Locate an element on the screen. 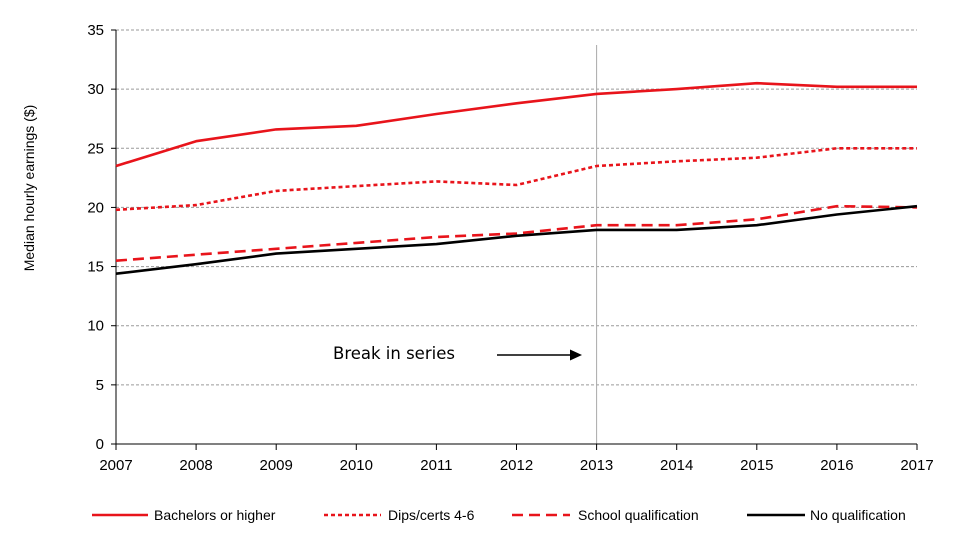 The image size is (960, 539). legend-label: School qualification is located at coordinates (638, 515).